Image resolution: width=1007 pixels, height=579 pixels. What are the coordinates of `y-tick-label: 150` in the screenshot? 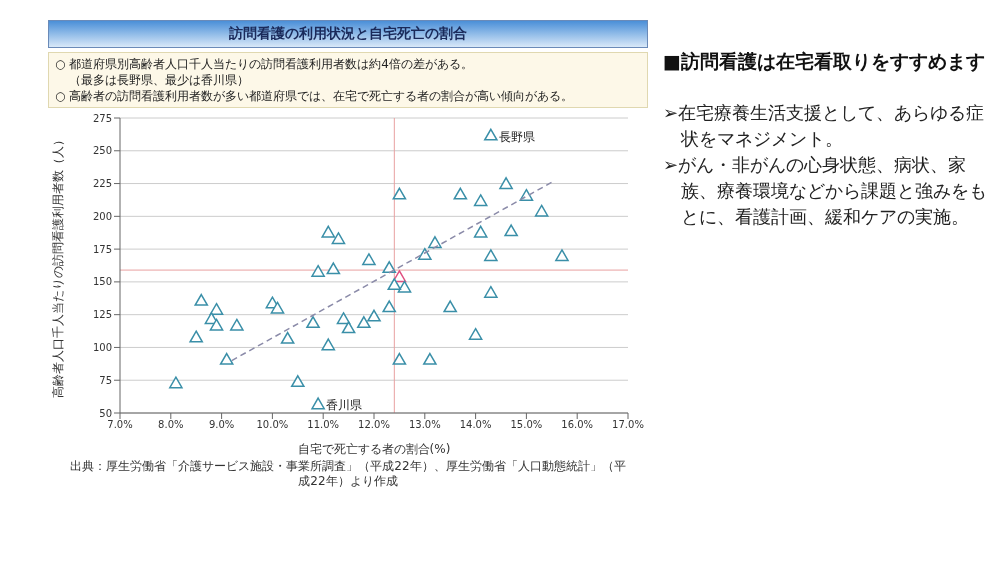 It's located at (102, 282).